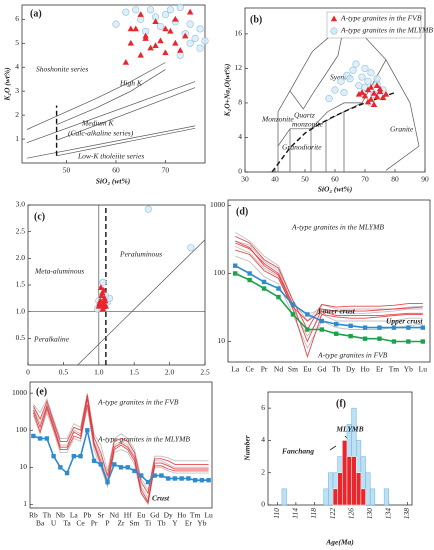 The height and width of the screenshot is (550, 434). I want to click on x-tick-label: 126, so click(350, 514).